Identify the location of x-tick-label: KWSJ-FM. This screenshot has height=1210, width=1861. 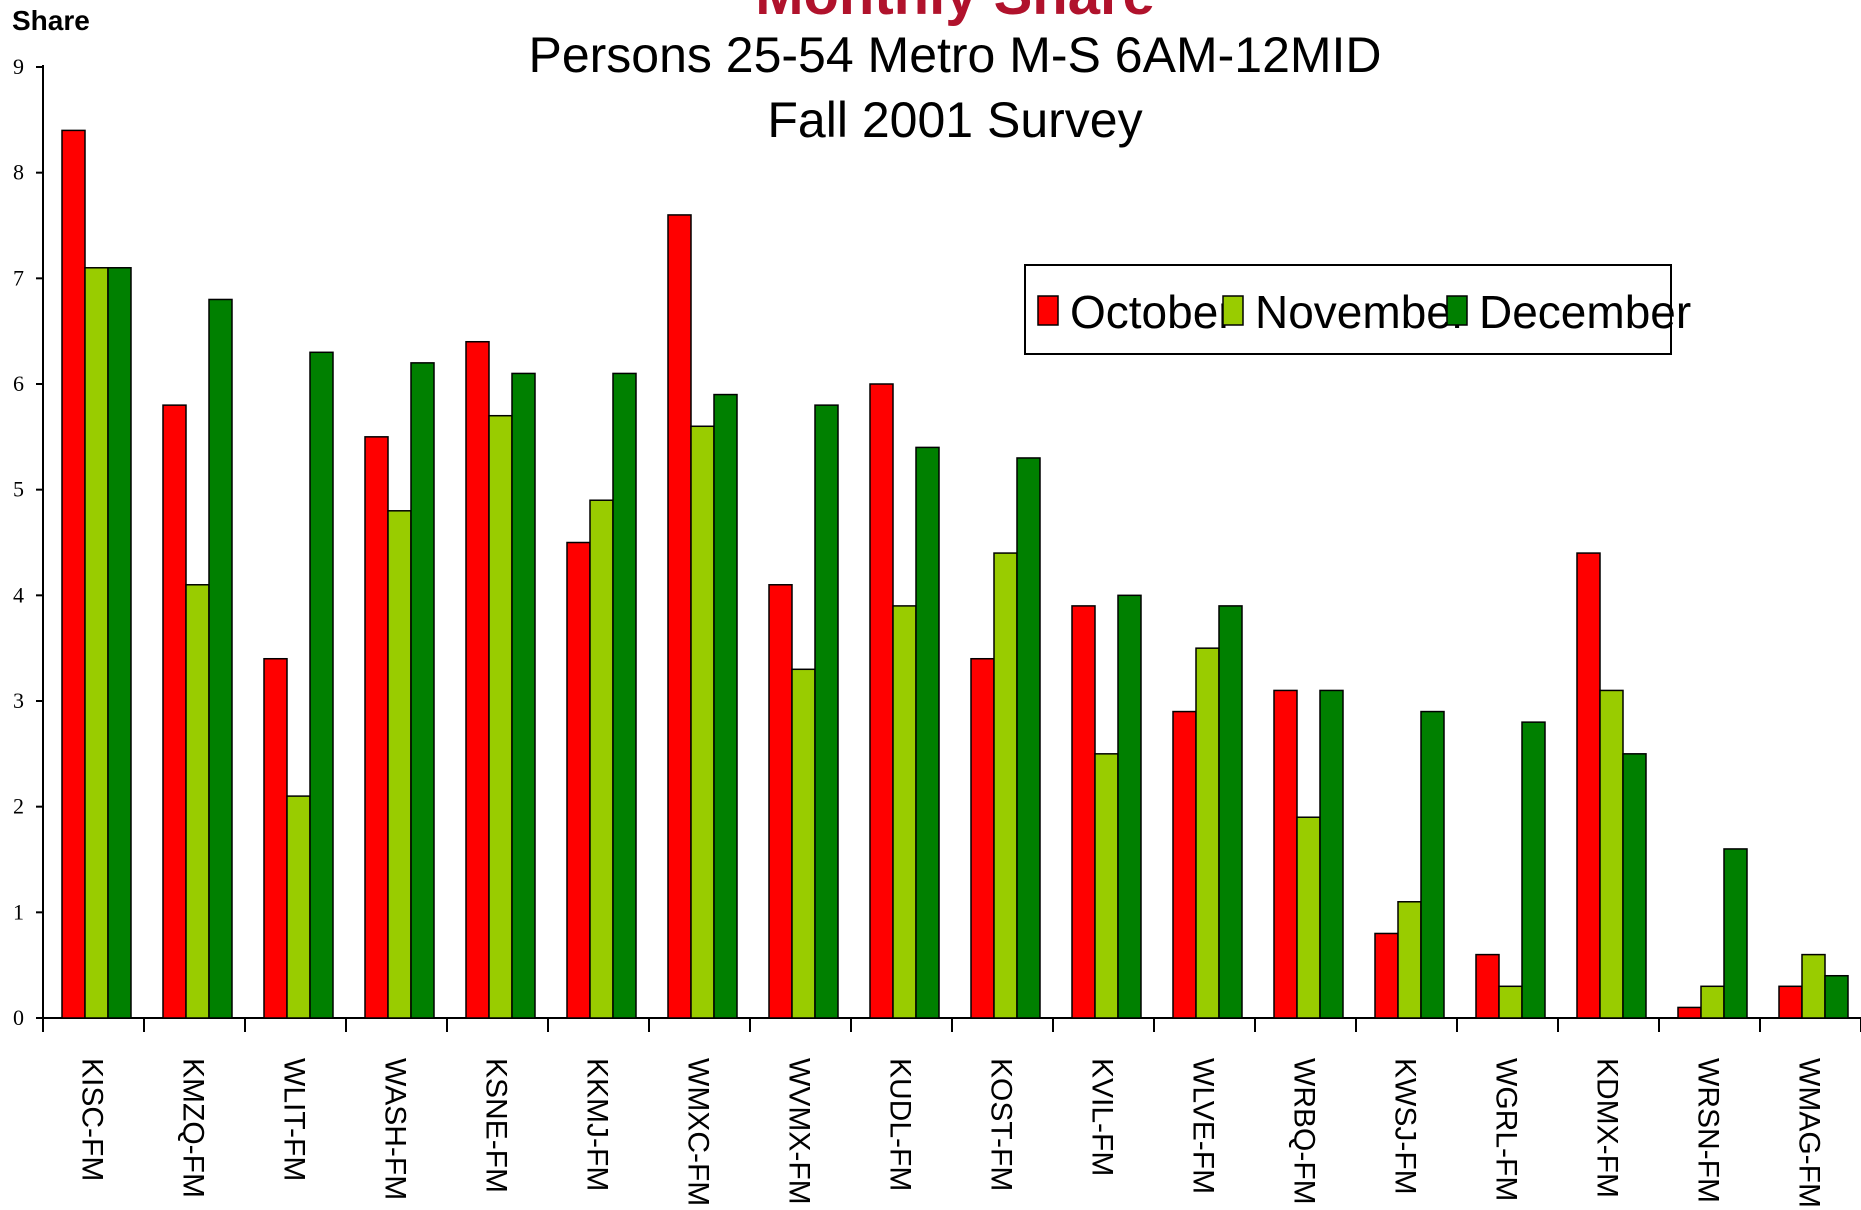
(1405, 1126).